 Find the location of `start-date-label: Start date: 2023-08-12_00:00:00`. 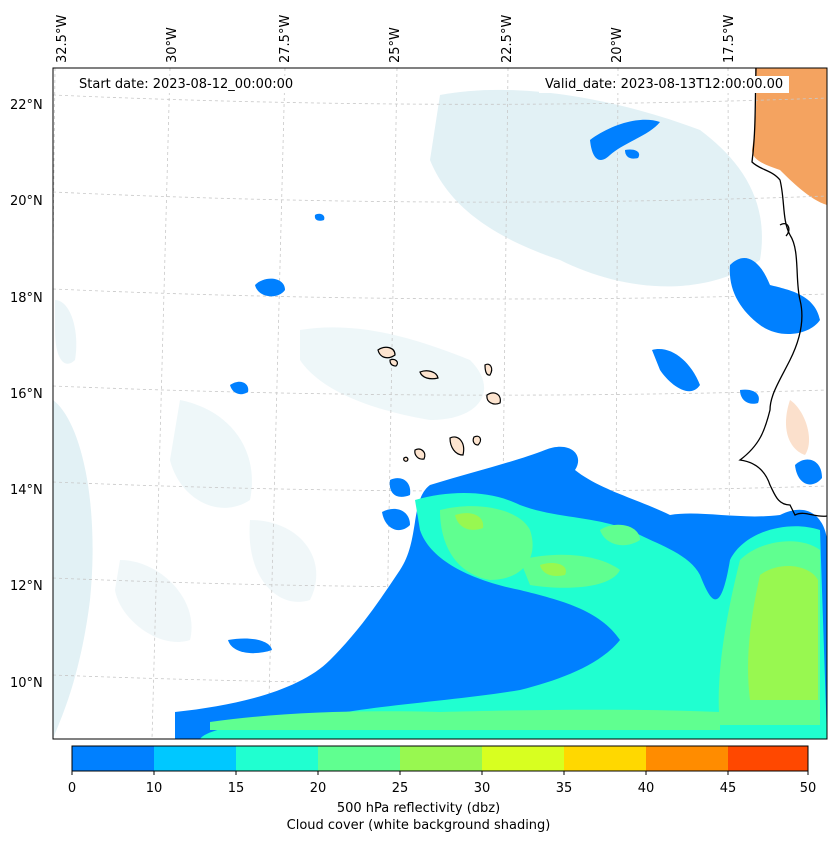

start-date-label: Start date: 2023-08-12_00:00:00 is located at coordinates (186, 84).